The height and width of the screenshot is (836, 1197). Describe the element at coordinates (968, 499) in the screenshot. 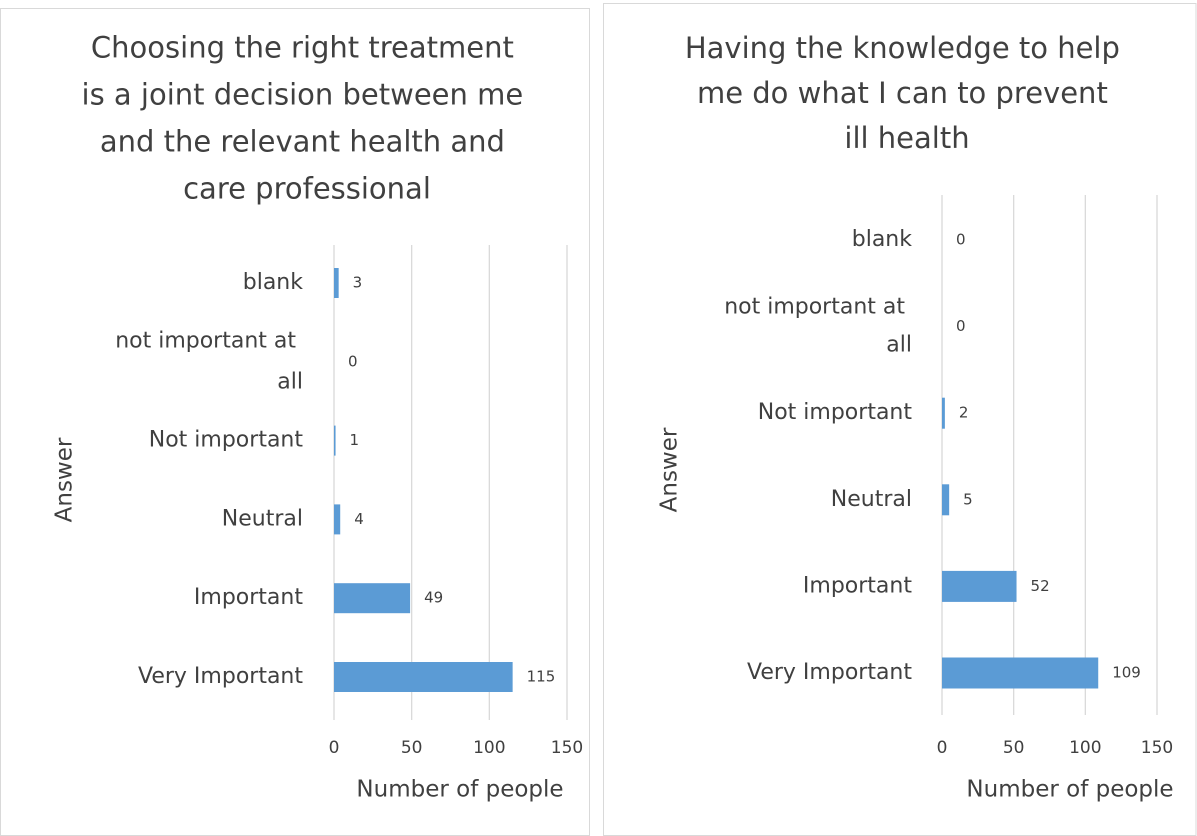

I see `data-label: 5` at that location.